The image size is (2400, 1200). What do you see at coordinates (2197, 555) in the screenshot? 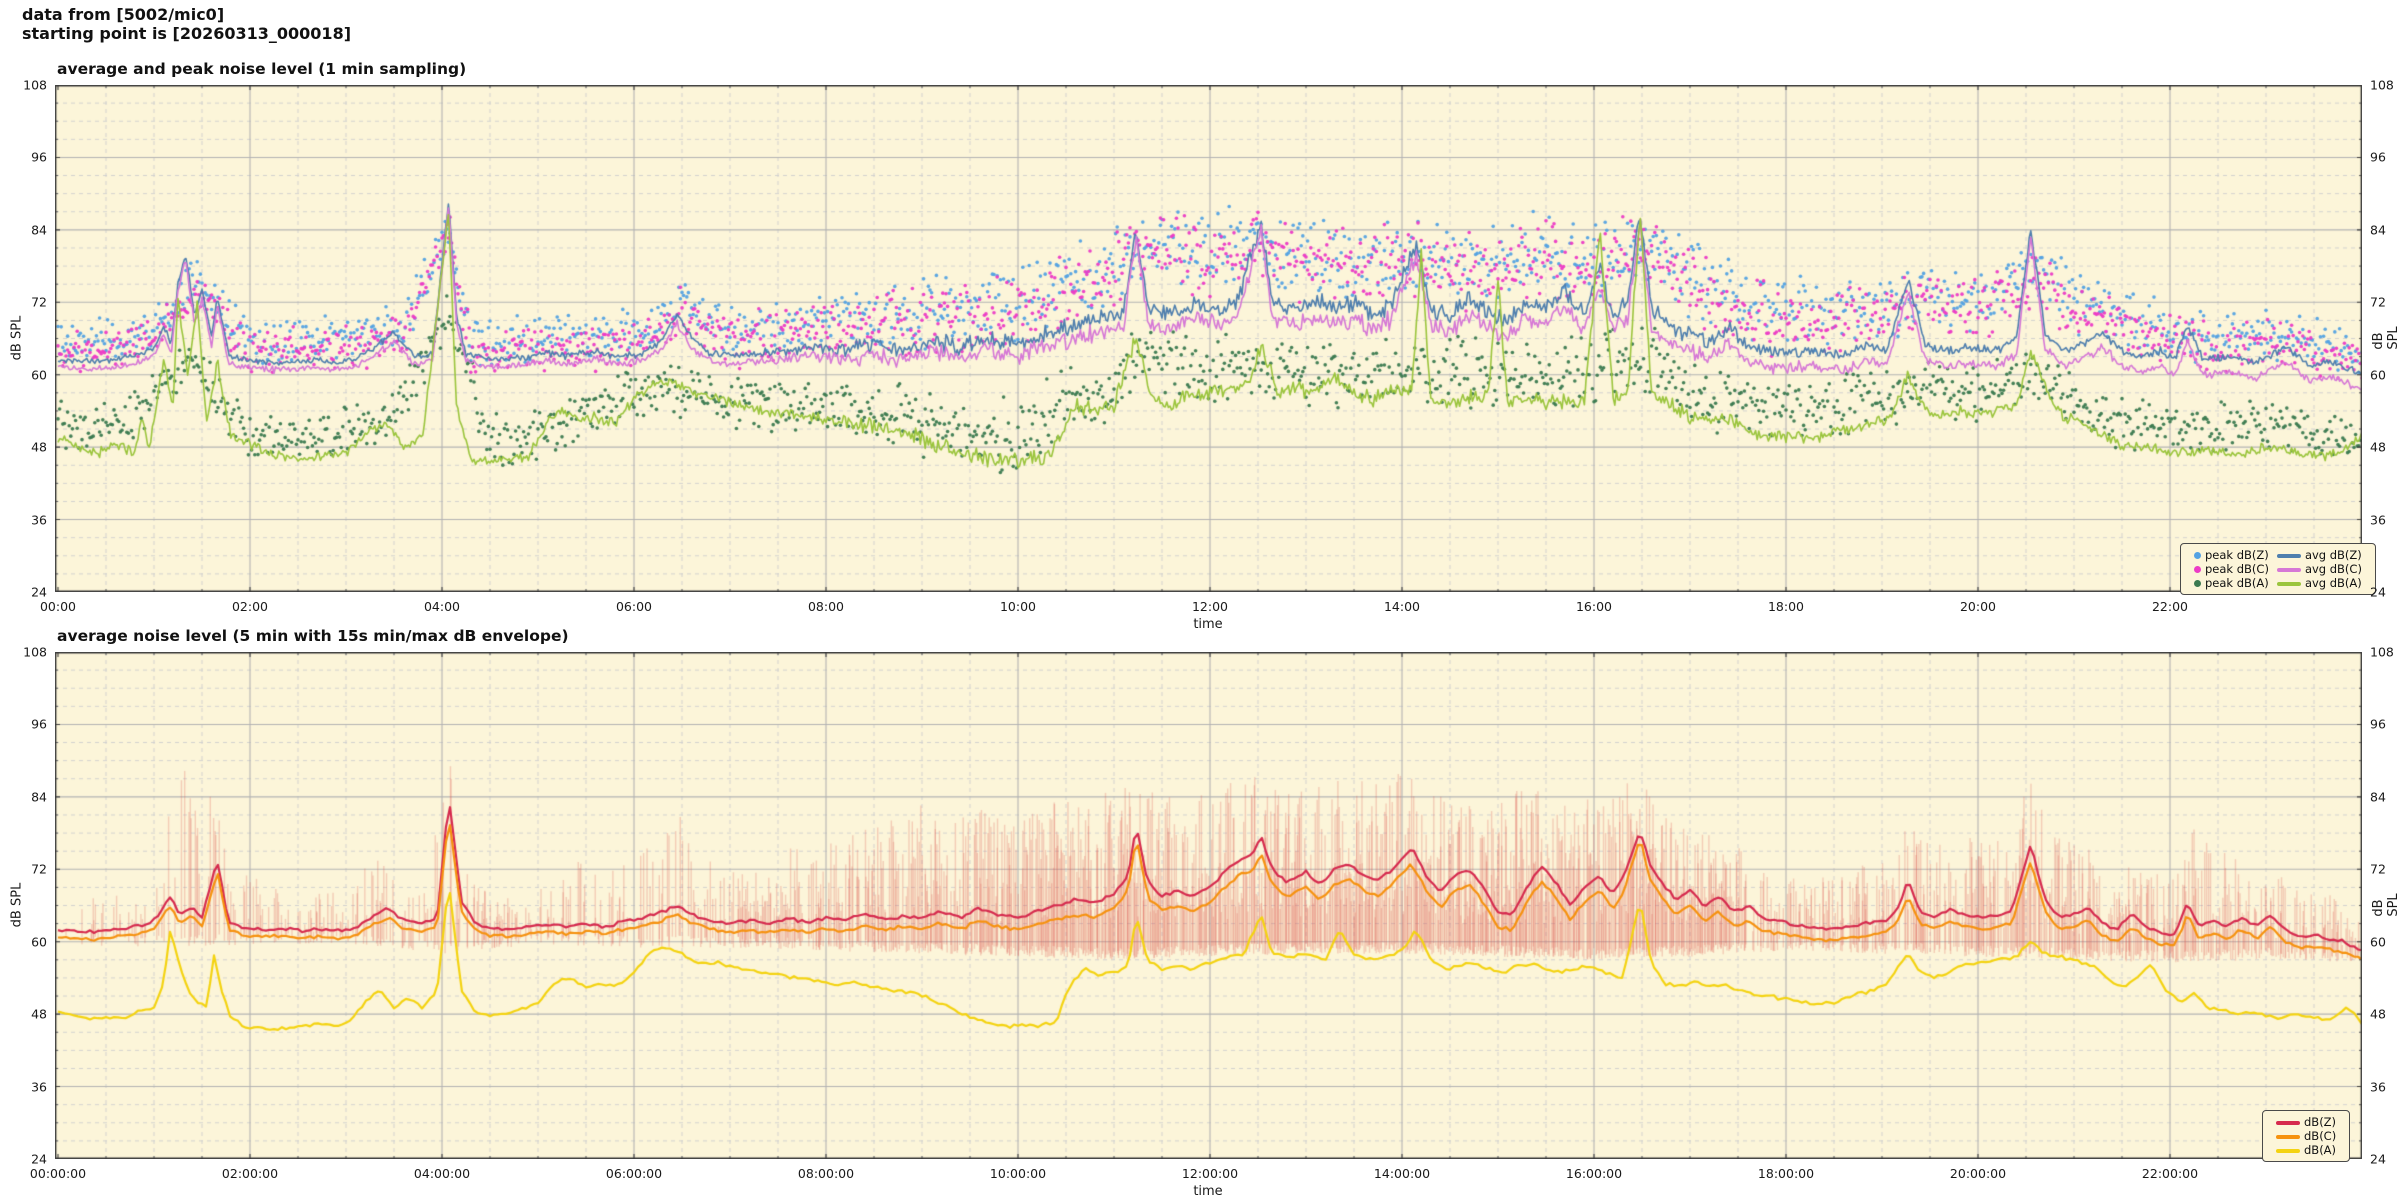
I see `peak-dbz-marker` at bounding box center [2197, 555].